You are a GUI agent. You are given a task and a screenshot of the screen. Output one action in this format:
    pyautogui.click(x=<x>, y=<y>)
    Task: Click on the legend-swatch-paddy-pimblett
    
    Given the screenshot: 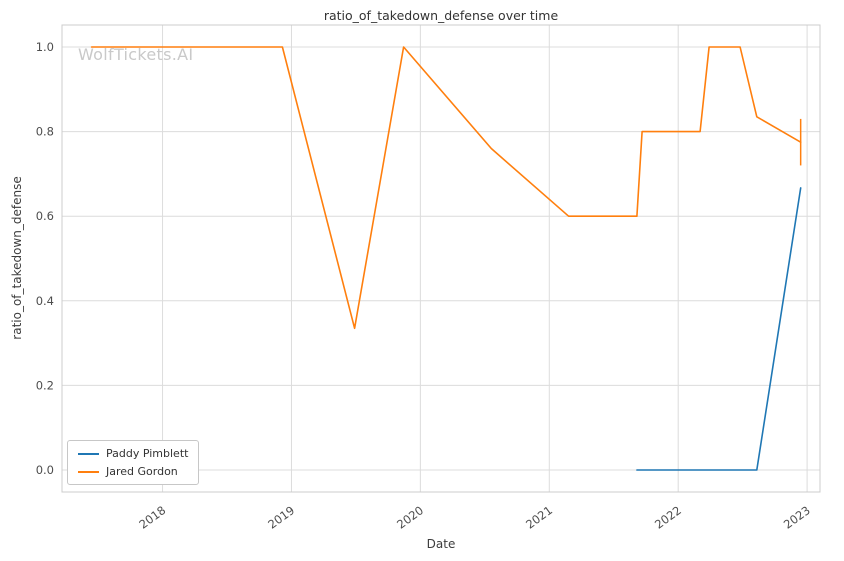 What is the action you would take?
    pyautogui.click(x=88, y=453)
    